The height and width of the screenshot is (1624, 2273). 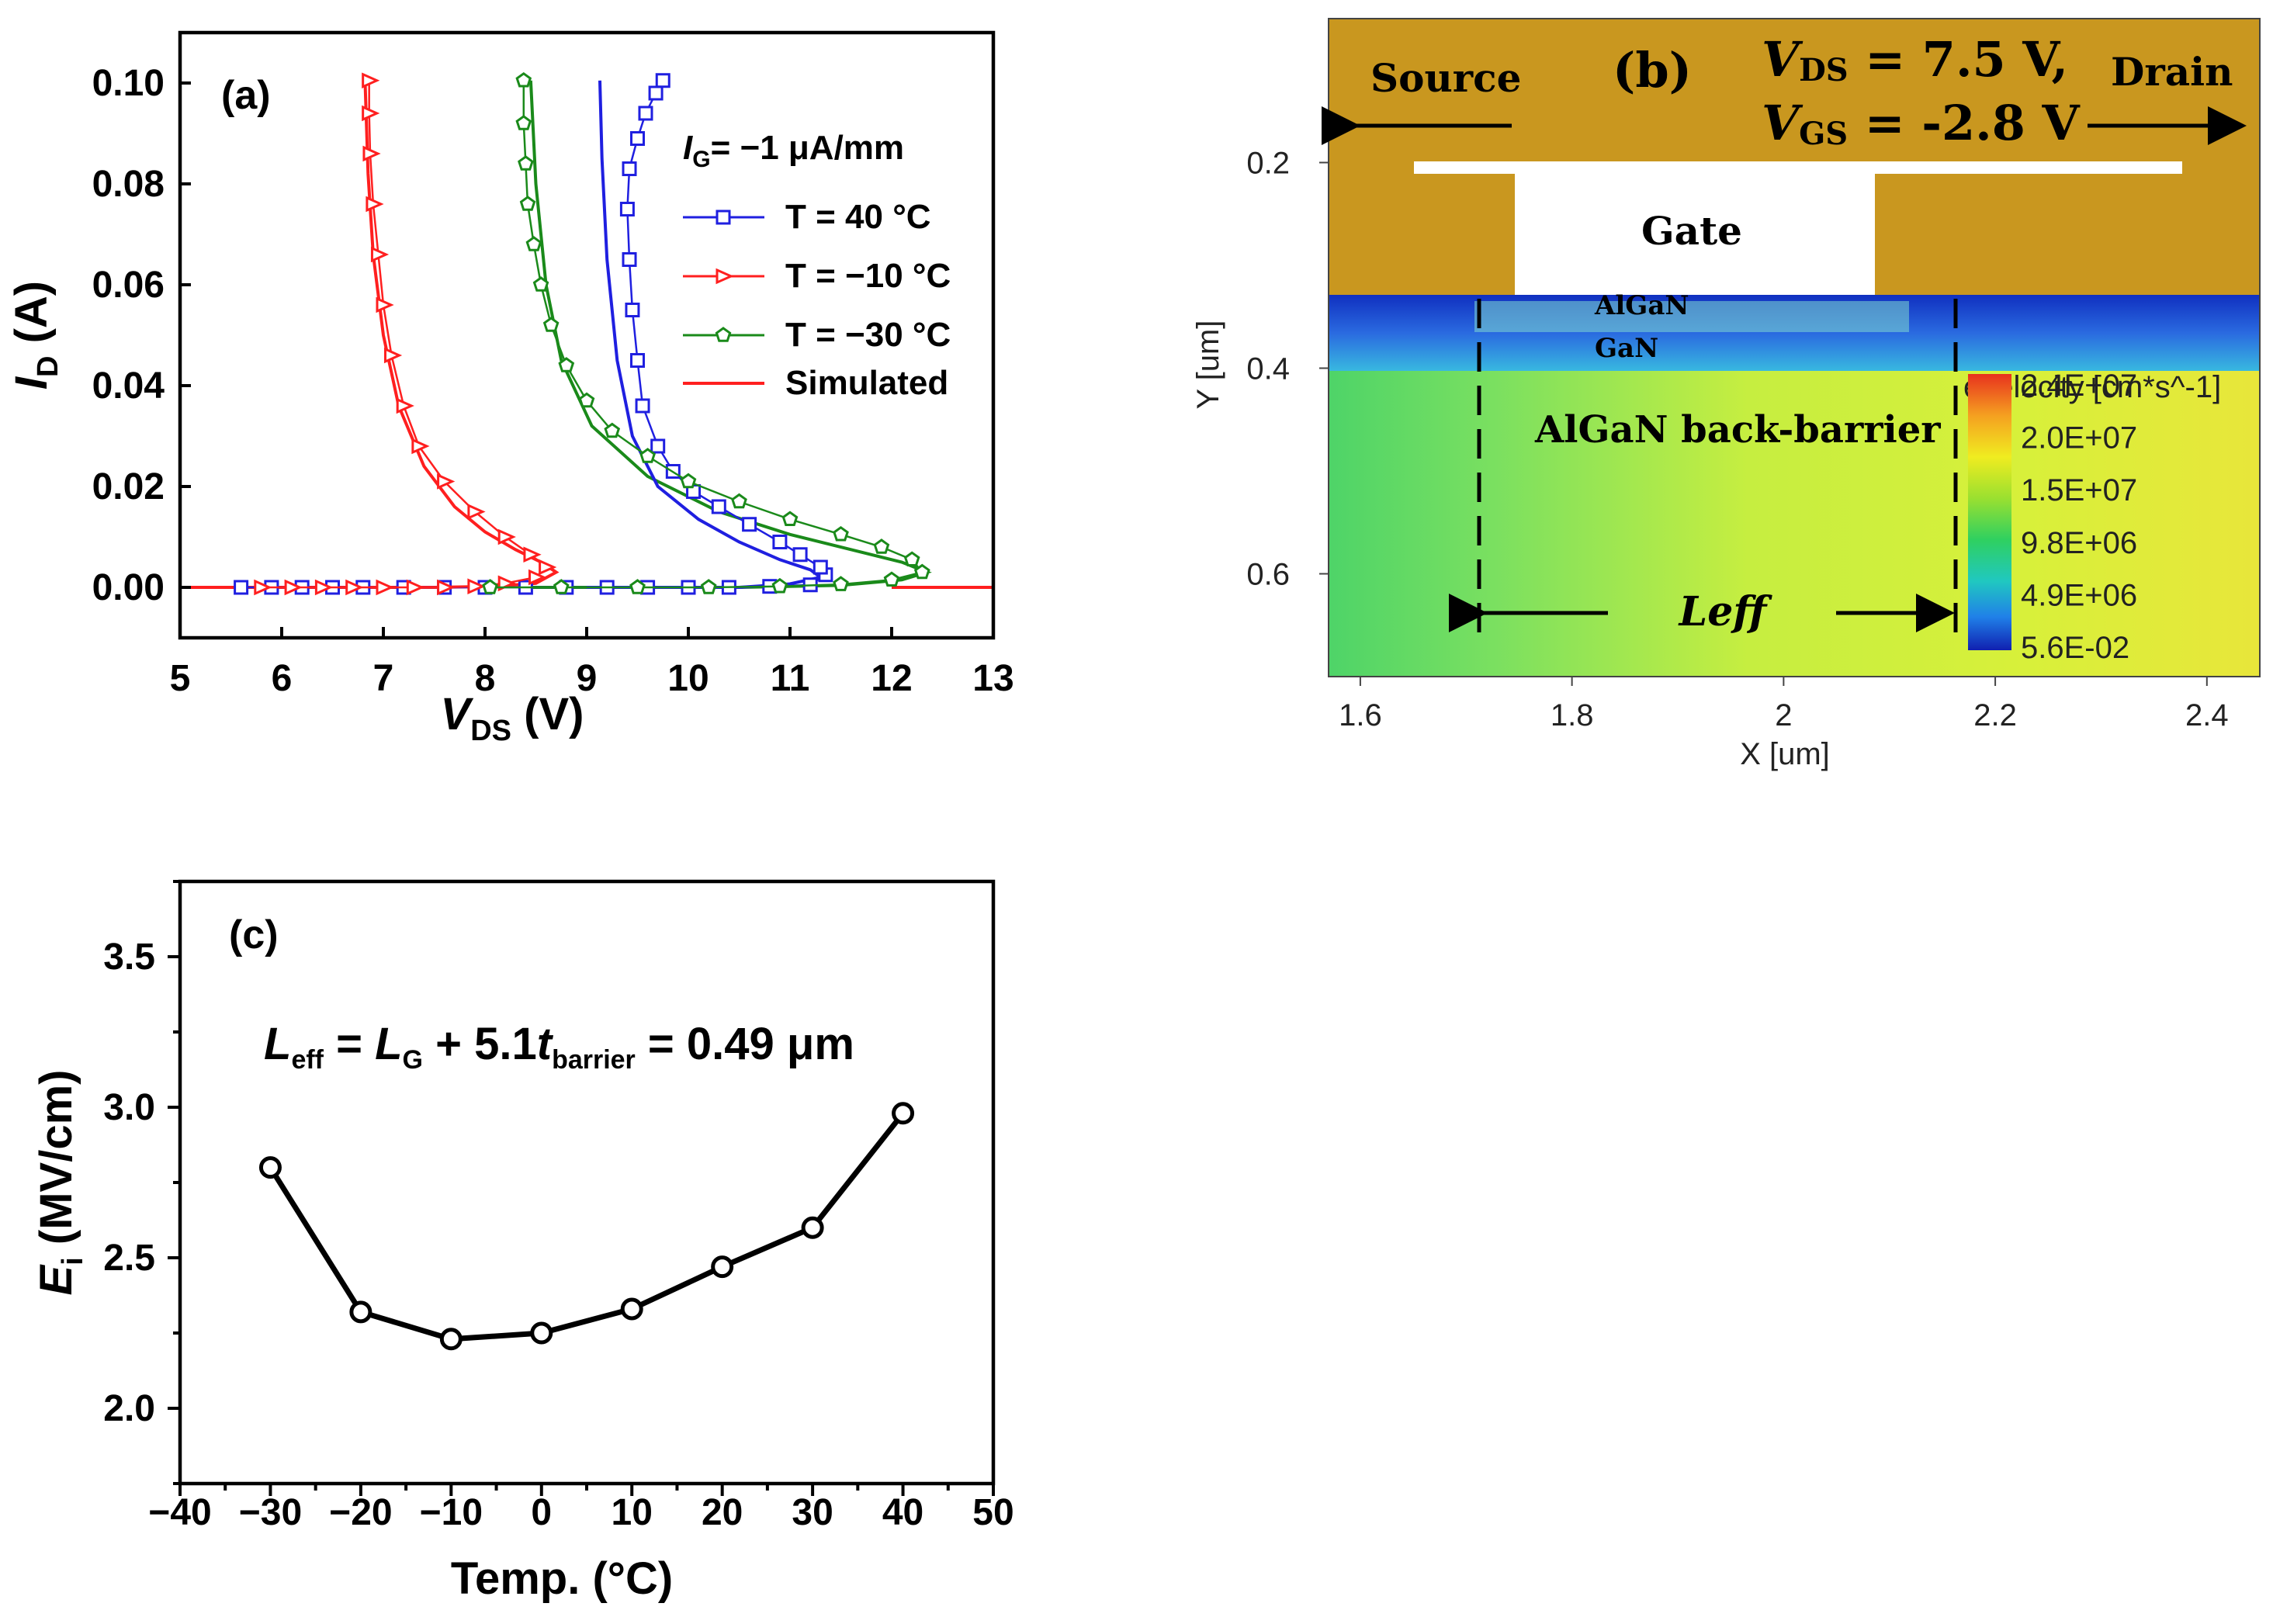 I want to click on b-ytick-label-0.4: 0.4, so click(x=1268, y=369).